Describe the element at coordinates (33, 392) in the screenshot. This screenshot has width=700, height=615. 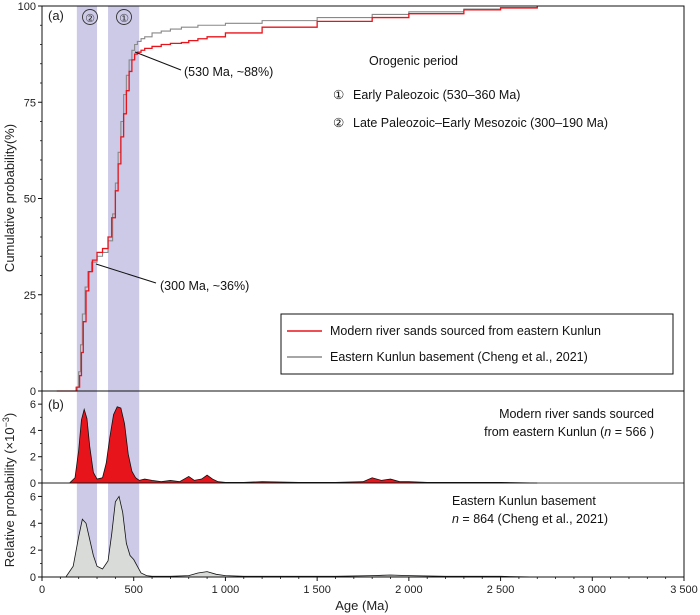
I see `y-tick-label-a: 0` at that location.